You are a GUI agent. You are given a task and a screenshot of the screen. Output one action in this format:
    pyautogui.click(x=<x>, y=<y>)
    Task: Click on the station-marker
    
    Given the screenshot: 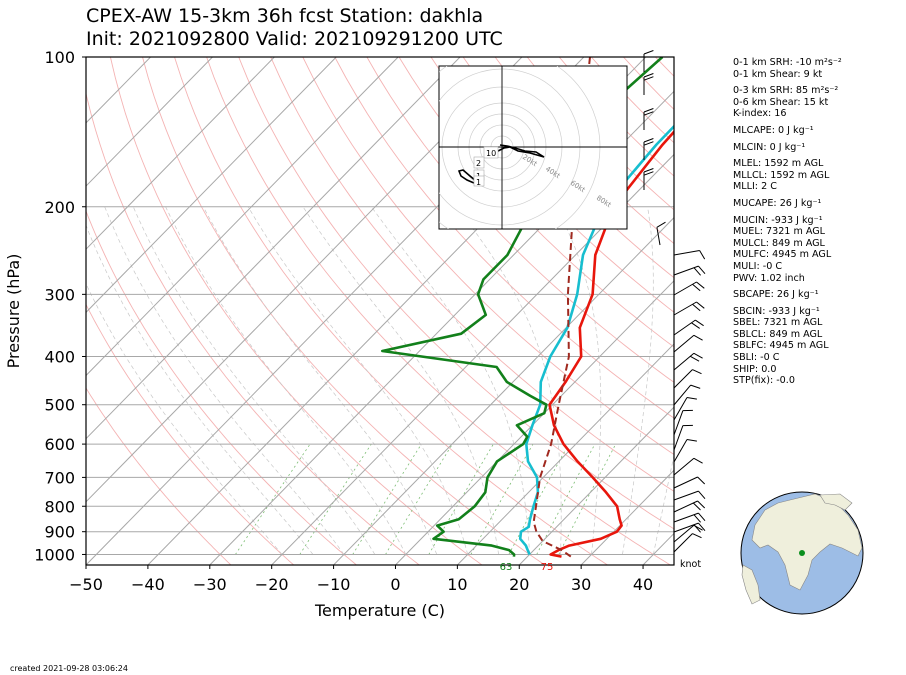 What is the action you would take?
    pyautogui.click(x=802, y=553)
    